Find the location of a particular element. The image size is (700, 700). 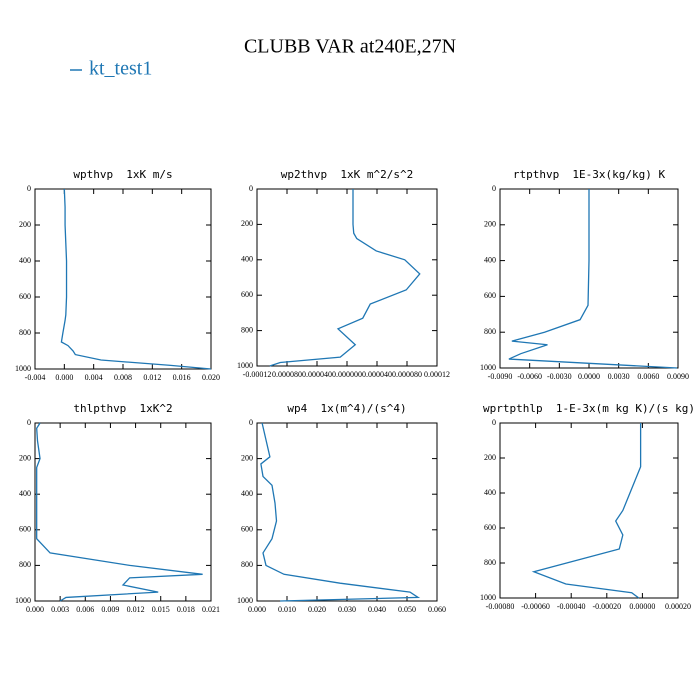

panel-title: thlpthvp 1xK^2 is located at coordinates (122, 408).